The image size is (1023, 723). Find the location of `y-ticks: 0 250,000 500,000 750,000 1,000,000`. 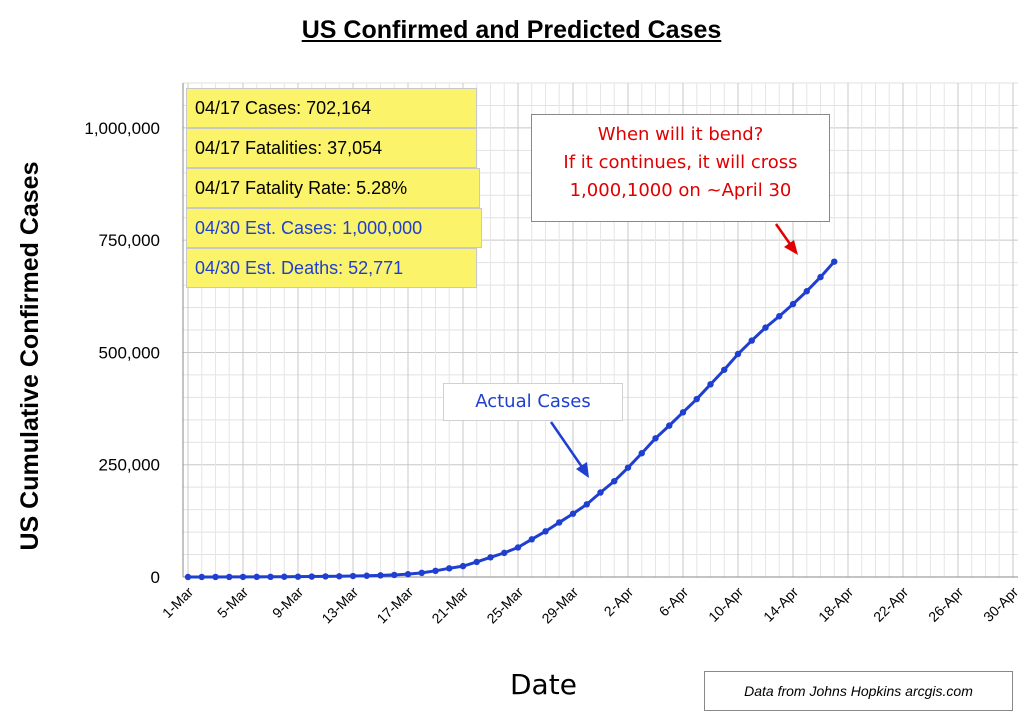

y-ticks: 0 250,000 500,000 750,000 1,000,000 is located at coordinates (122, 353).